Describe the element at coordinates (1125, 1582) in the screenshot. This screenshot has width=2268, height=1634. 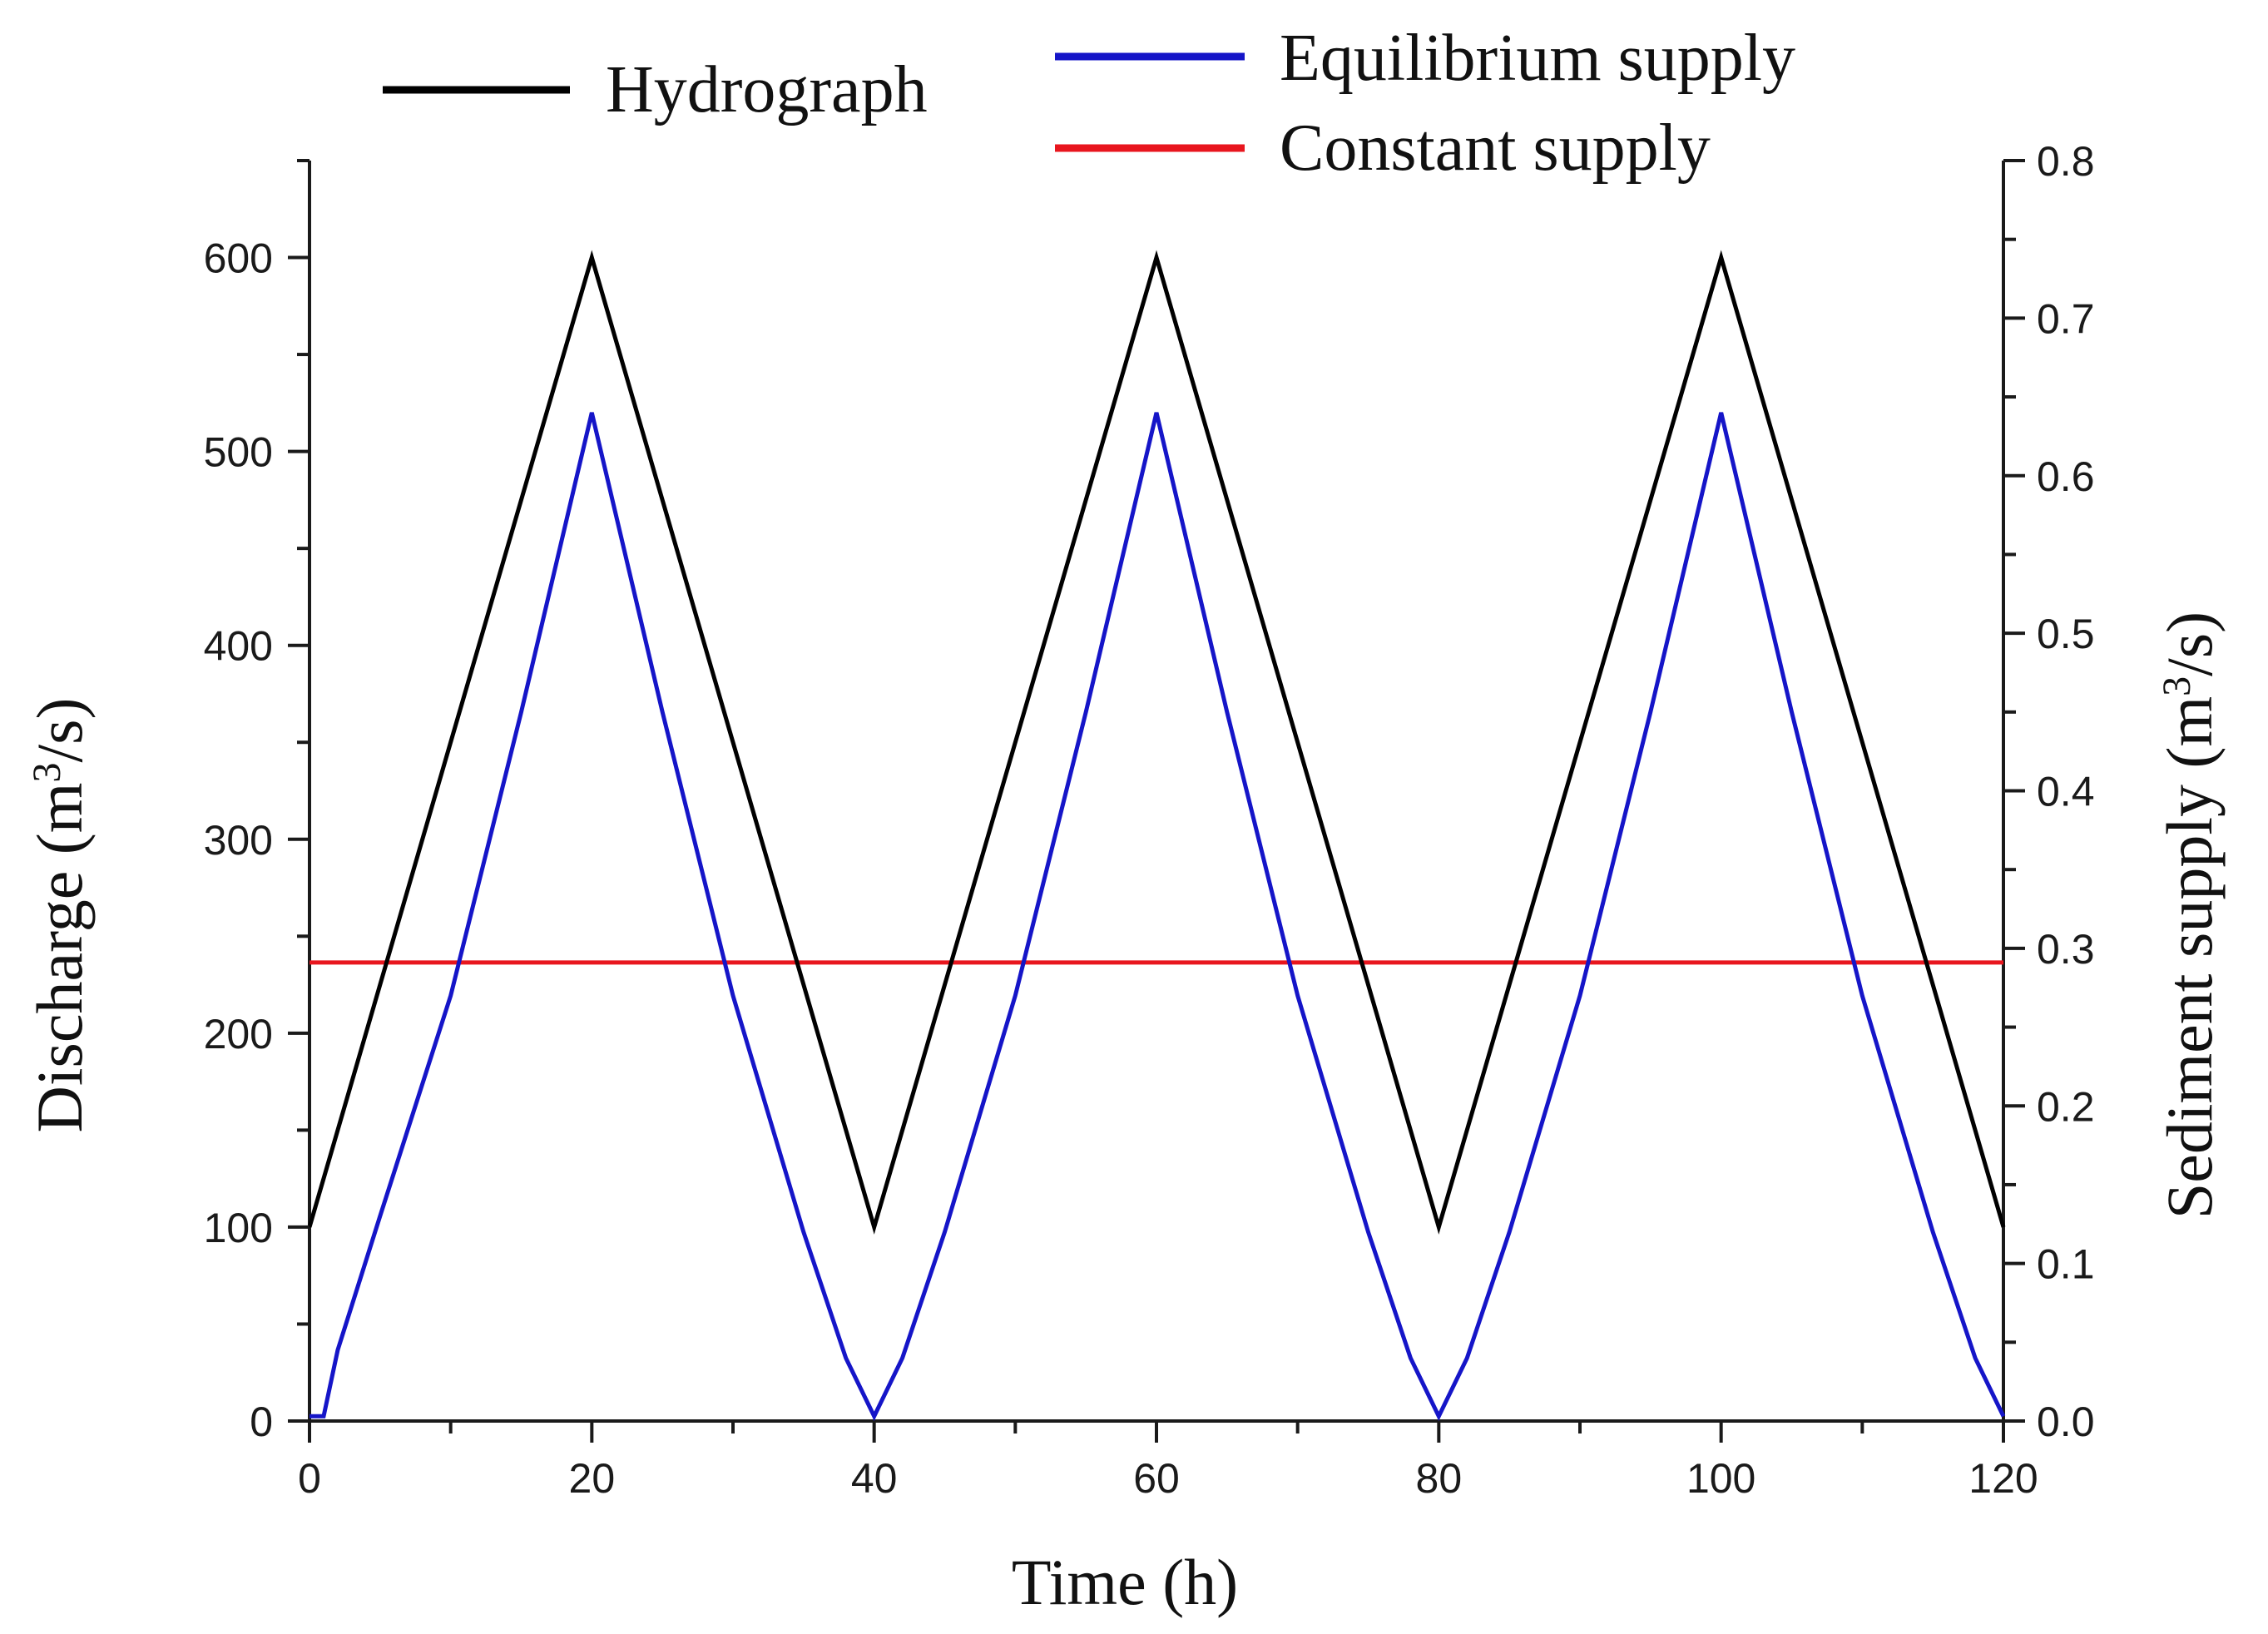
I see `x-axis-title: Time (h)` at that location.